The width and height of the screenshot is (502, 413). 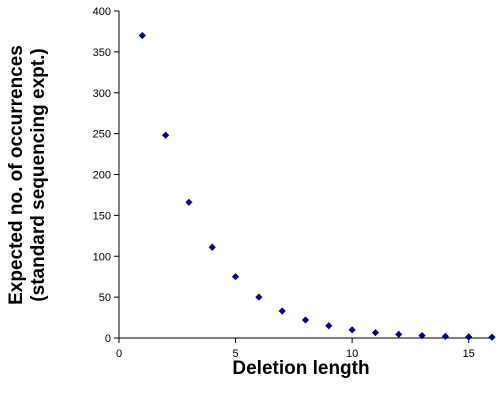 I want to click on y-tick-label: 100, so click(x=102, y=257).